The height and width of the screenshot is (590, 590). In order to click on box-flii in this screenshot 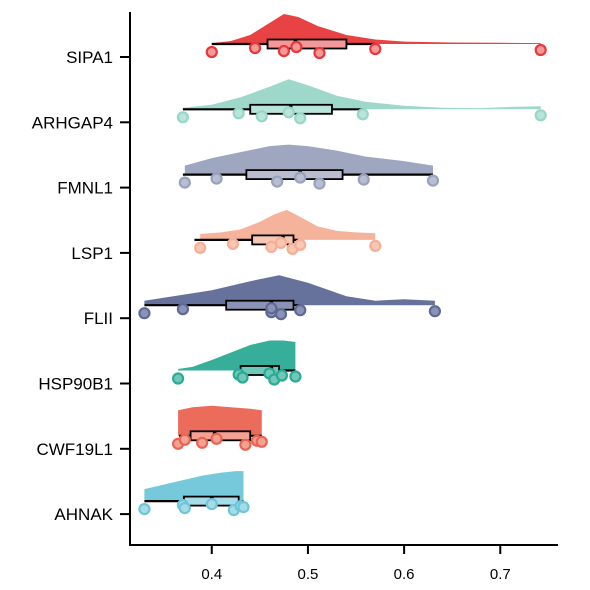, I will do `click(260, 305)`.